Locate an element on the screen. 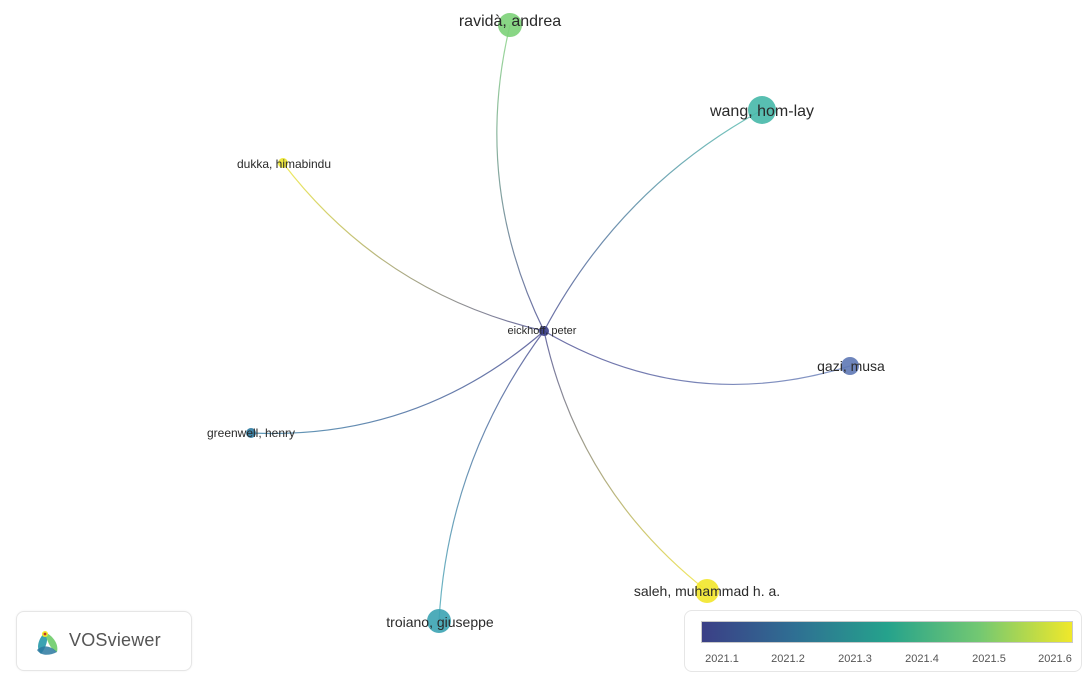  vosviewer-logo: VOSviewer is located at coordinates (104, 641).